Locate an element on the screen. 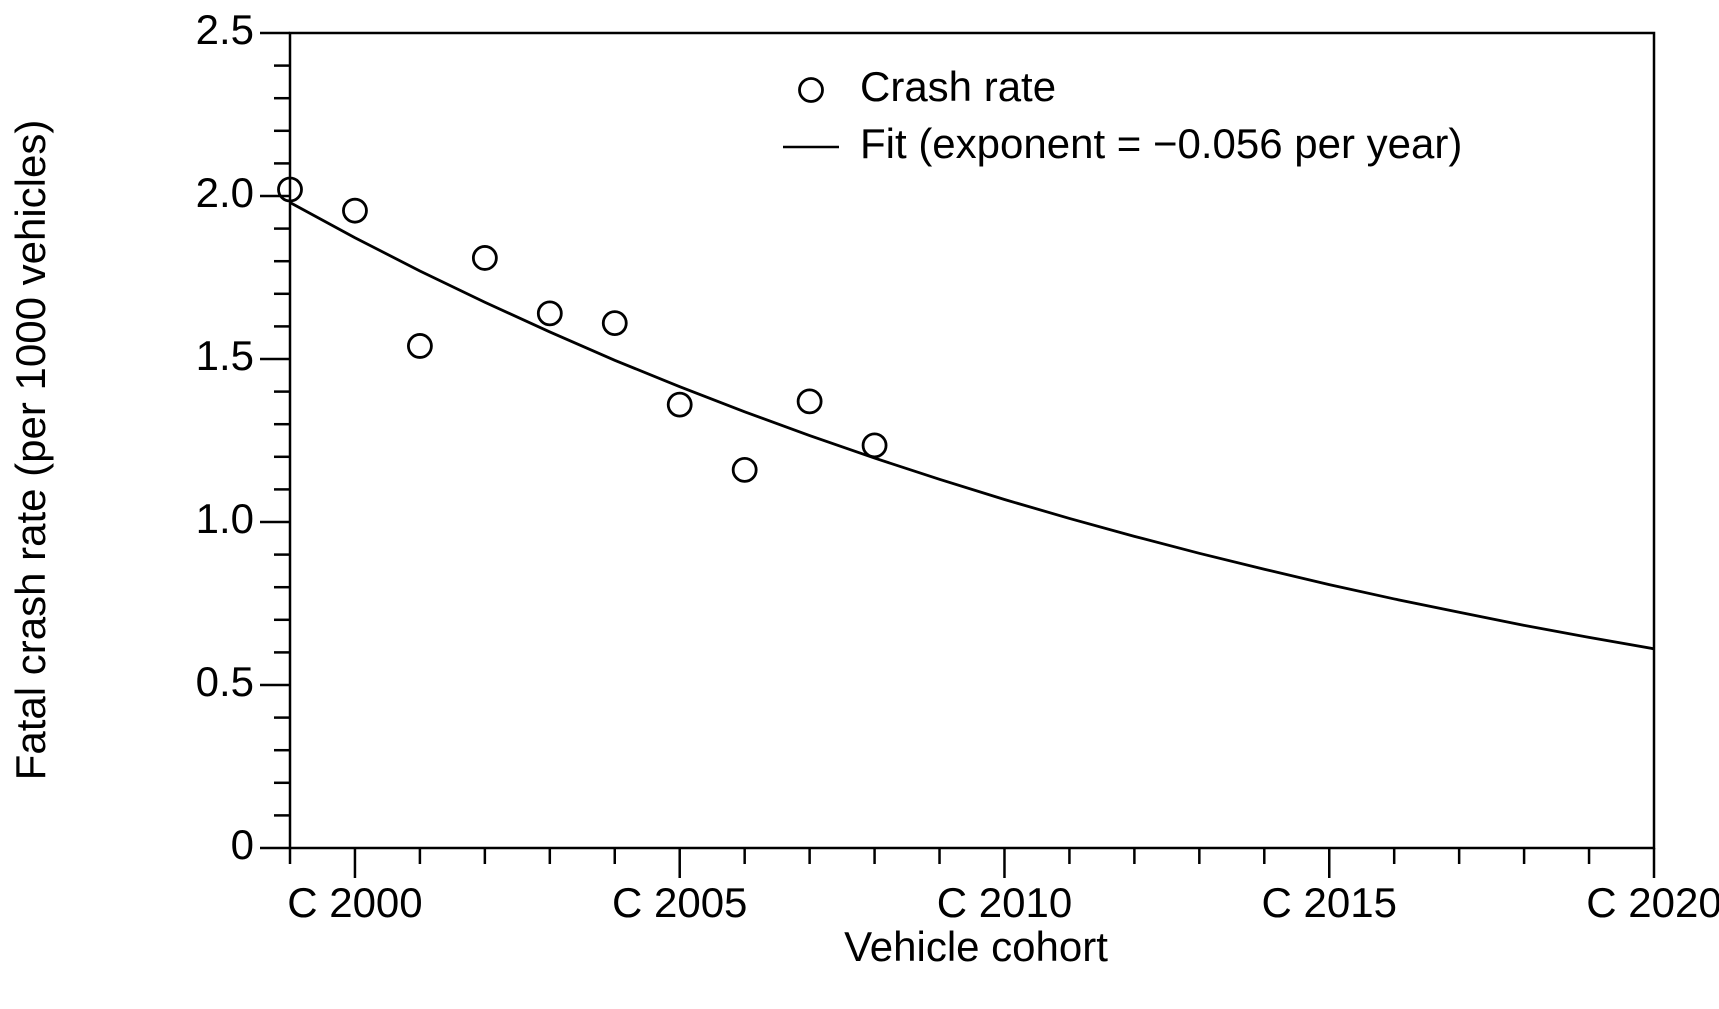 Image resolution: width=1719 pixels, height=1009 pixels. y-tick-label: 0 is located at coordinates (242, 844).